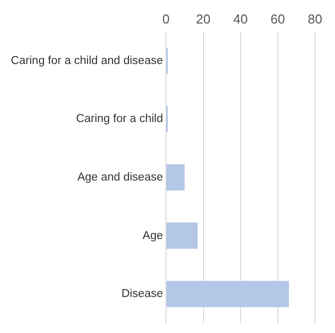 This screenshot has height=333, width=335. Describe the element at coordinates (240, 18) in the screenshot. I see `x-tick-label: 40` at that location.